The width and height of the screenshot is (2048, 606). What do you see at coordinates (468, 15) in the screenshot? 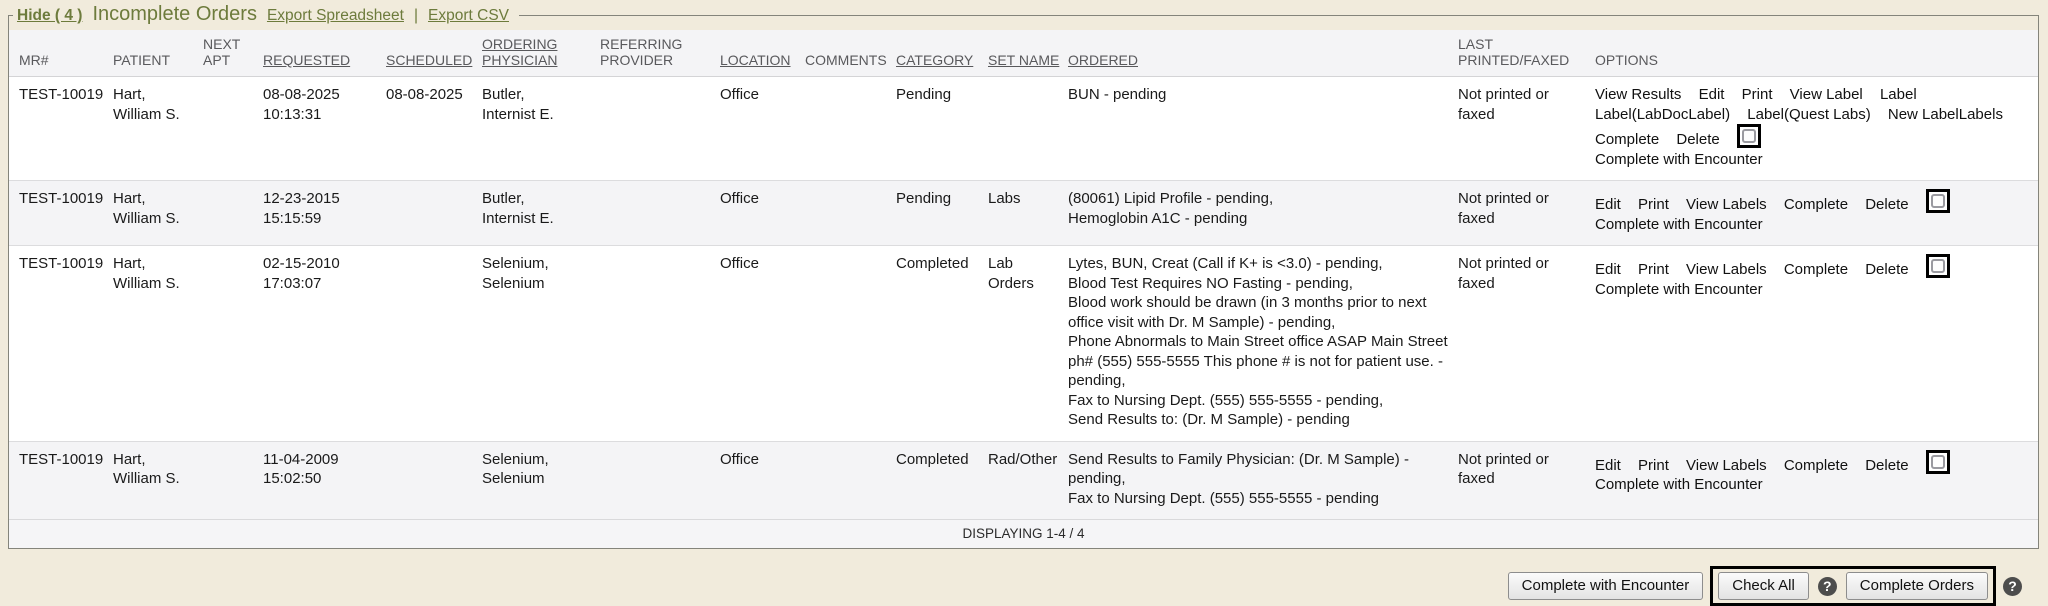
I see `export-csv-link: Export CSV` at bounding box center [468, 15].